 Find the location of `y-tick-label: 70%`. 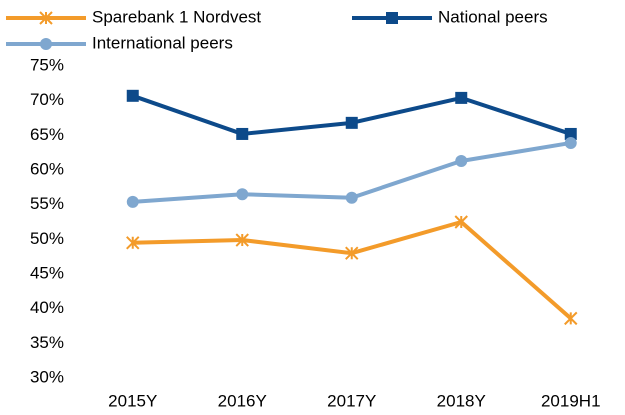

y-tick-label: 70% is located at coordinates (47, 99).